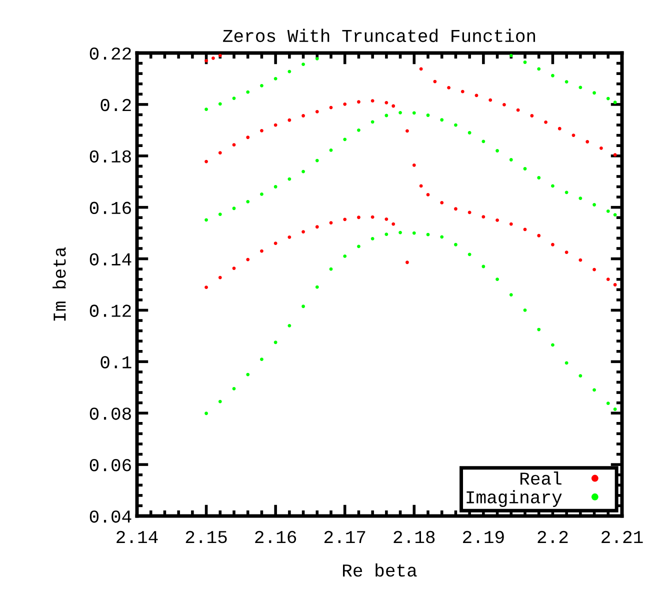  Describe the element at coordinates (59, 284) in the screenshot. I see `y-axis-title: Im beta` at that location.